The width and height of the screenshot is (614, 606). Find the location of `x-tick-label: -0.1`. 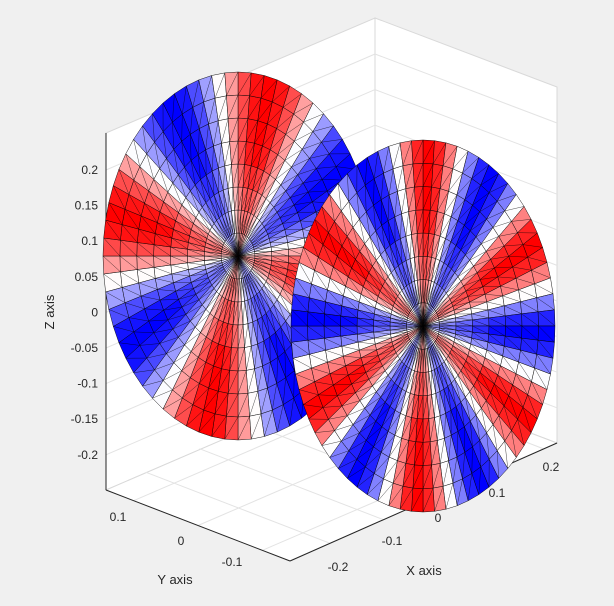

x-tick-label: -0.1 is located at coordinates (392, 541).